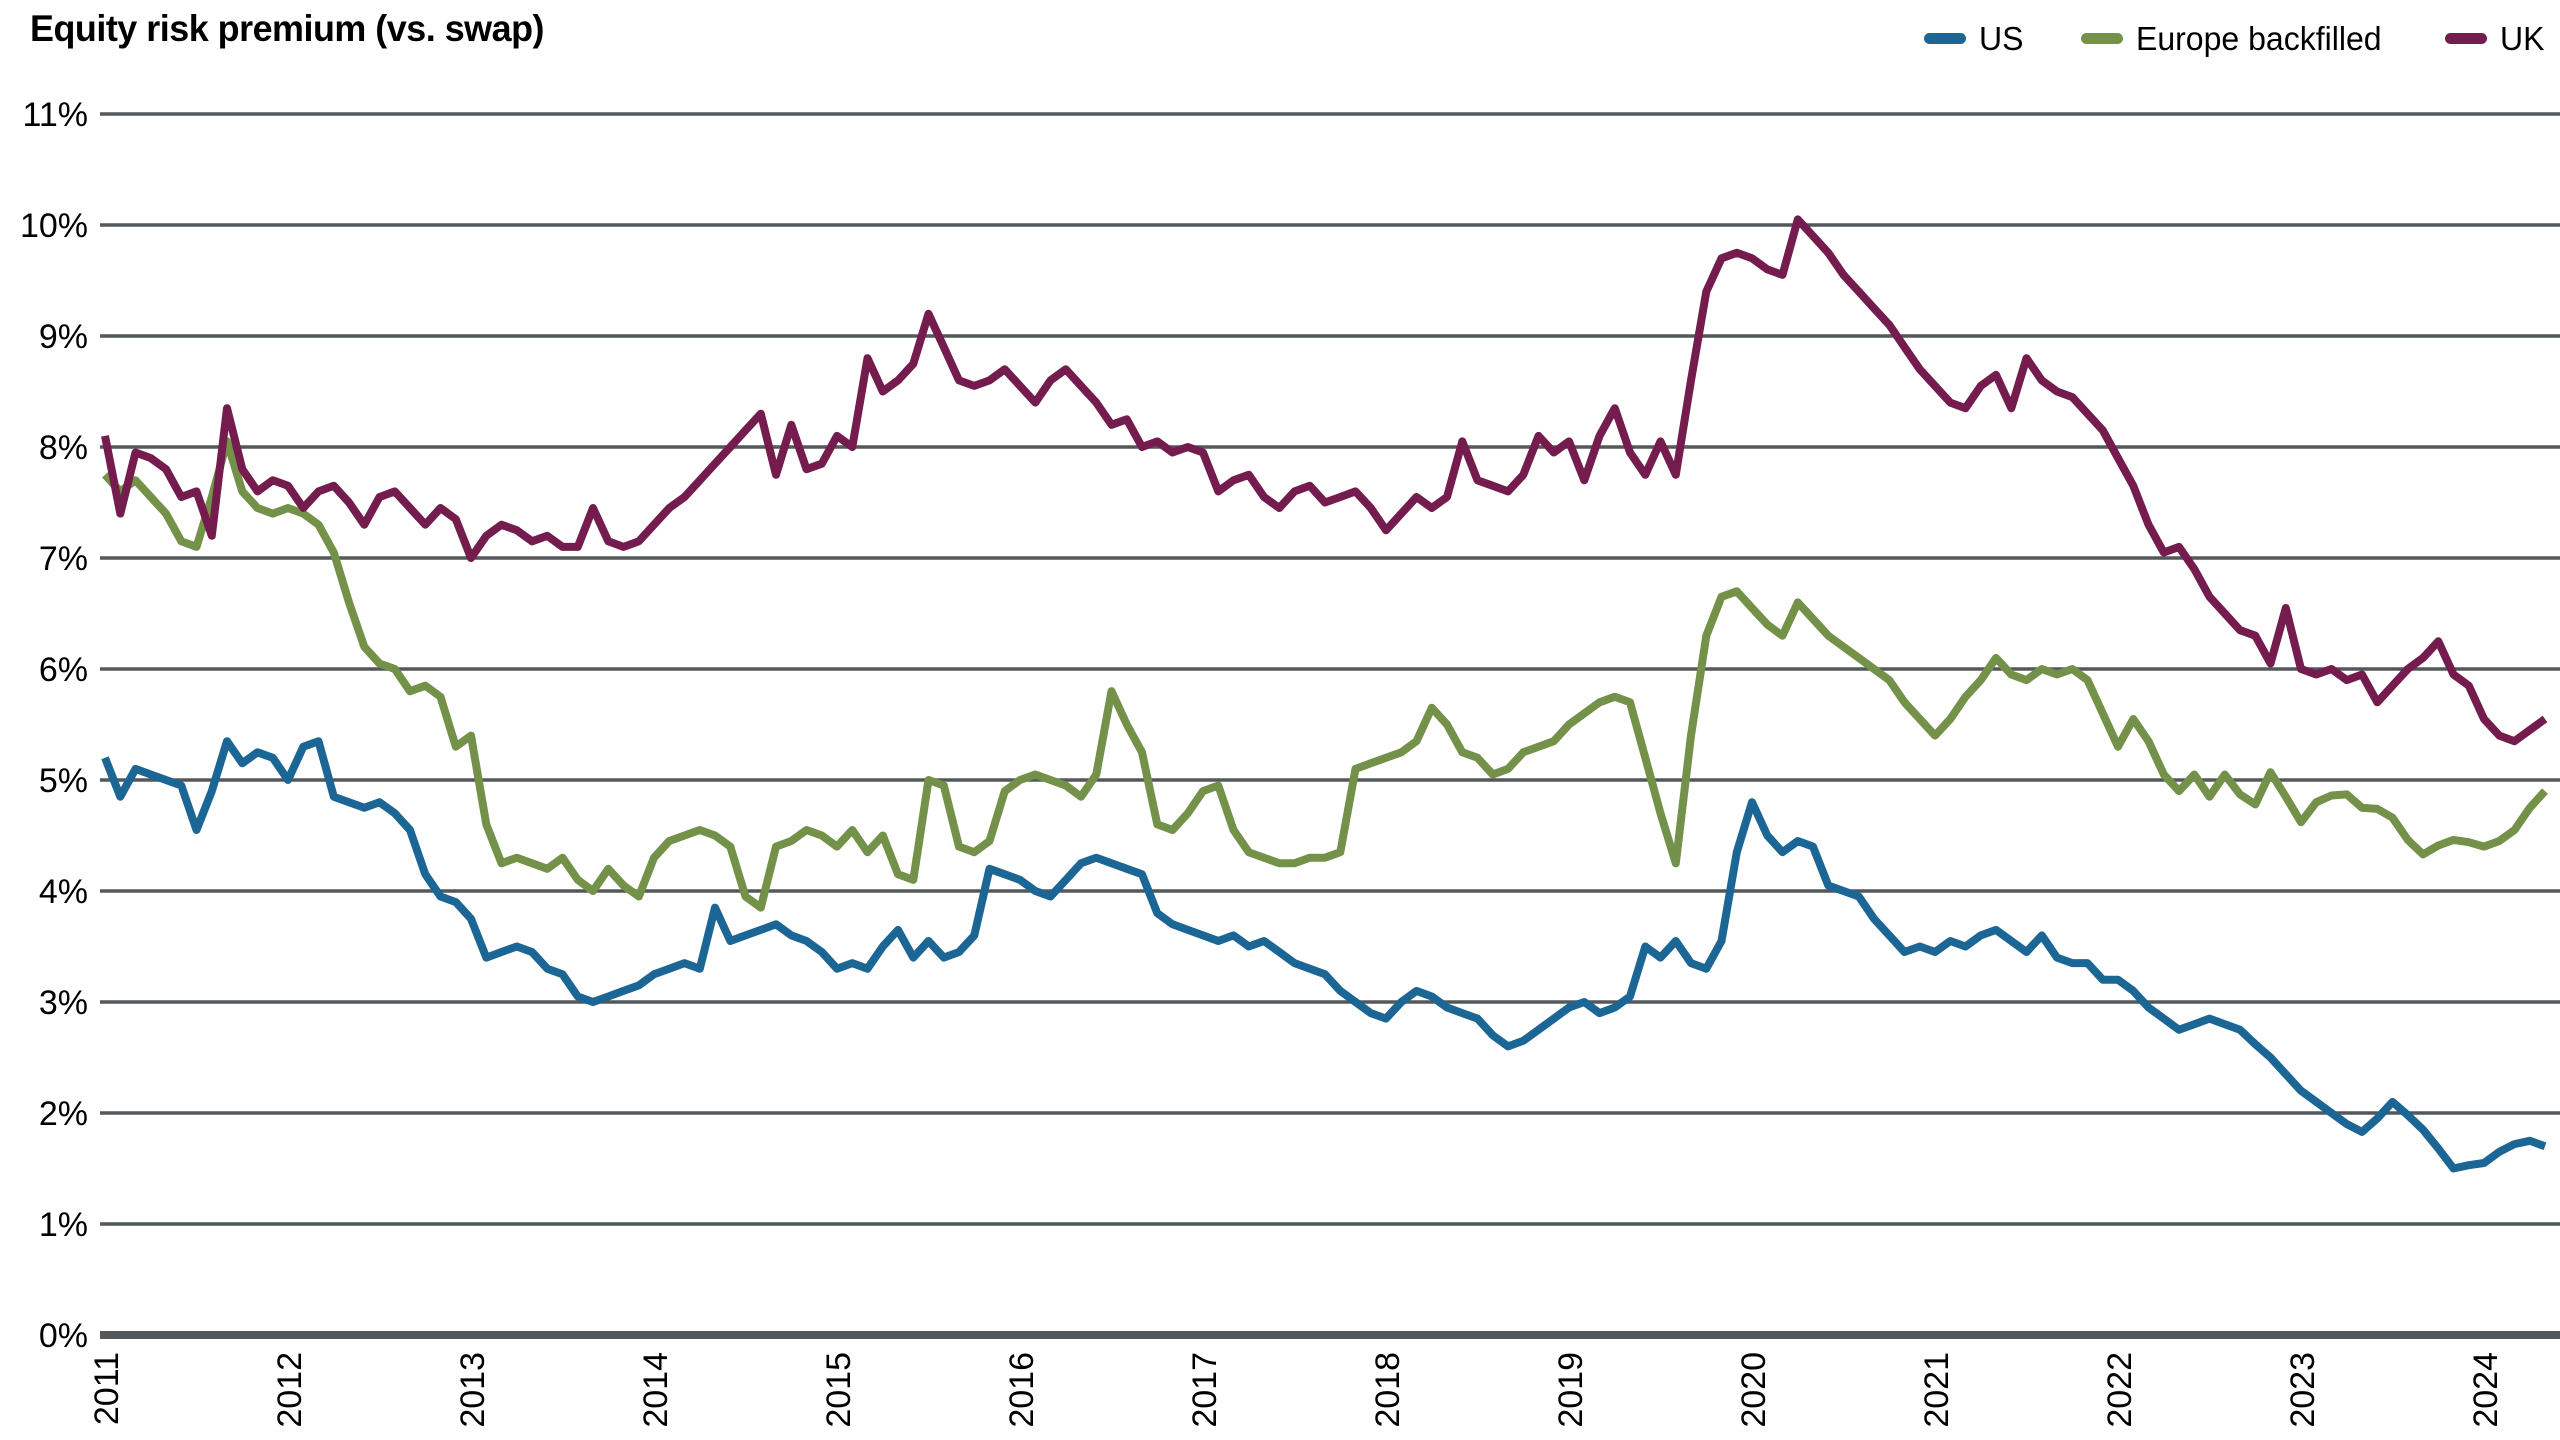  Describe the element at coordinates (63, 1114) in the screenshot. I see `y-axis-label-2%: 2%` at that location.